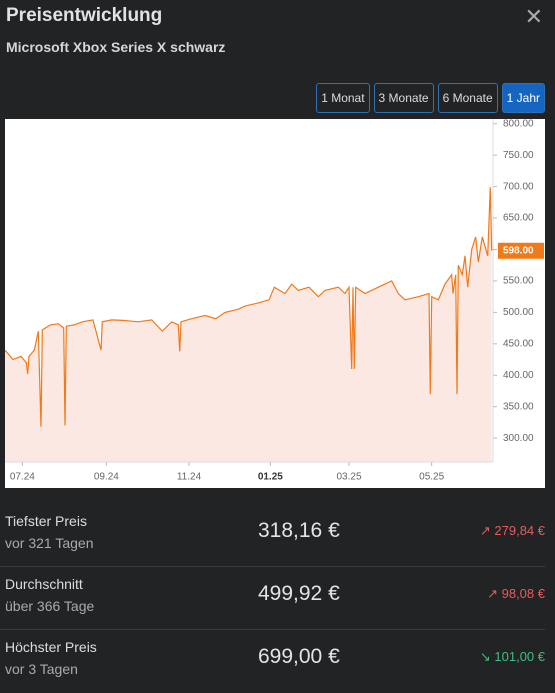 The image size is (555, 693). What do you see at coordinates (523, 98) in the screenshot?
I see `range-button: 1 Jahr` at bounding box center [523, 98].